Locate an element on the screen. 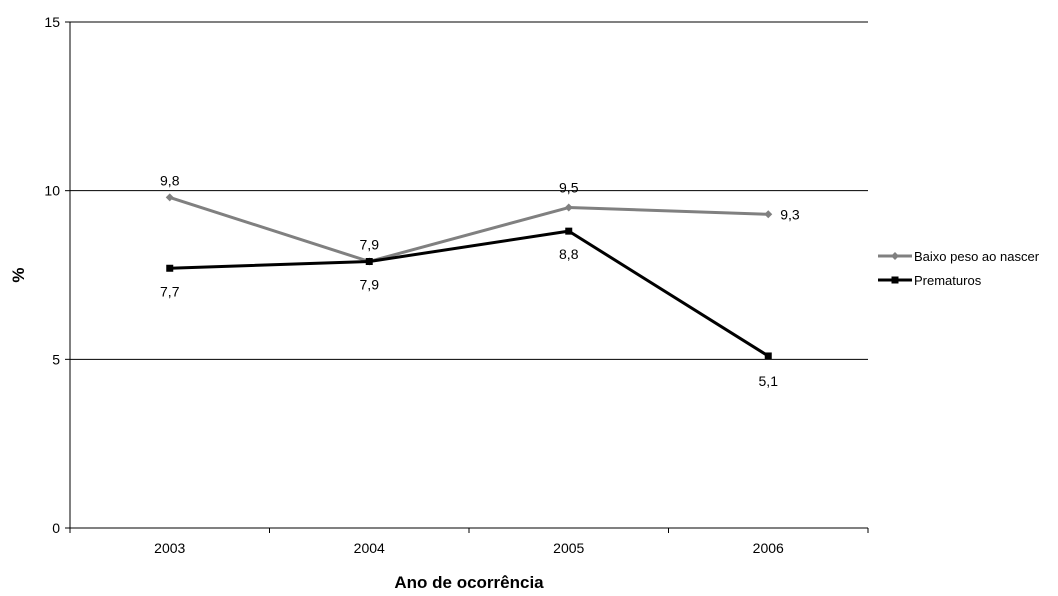 This screenshot has height=596, width=1058. x-tick-label: 2003 is located at coordinates (169, 548).